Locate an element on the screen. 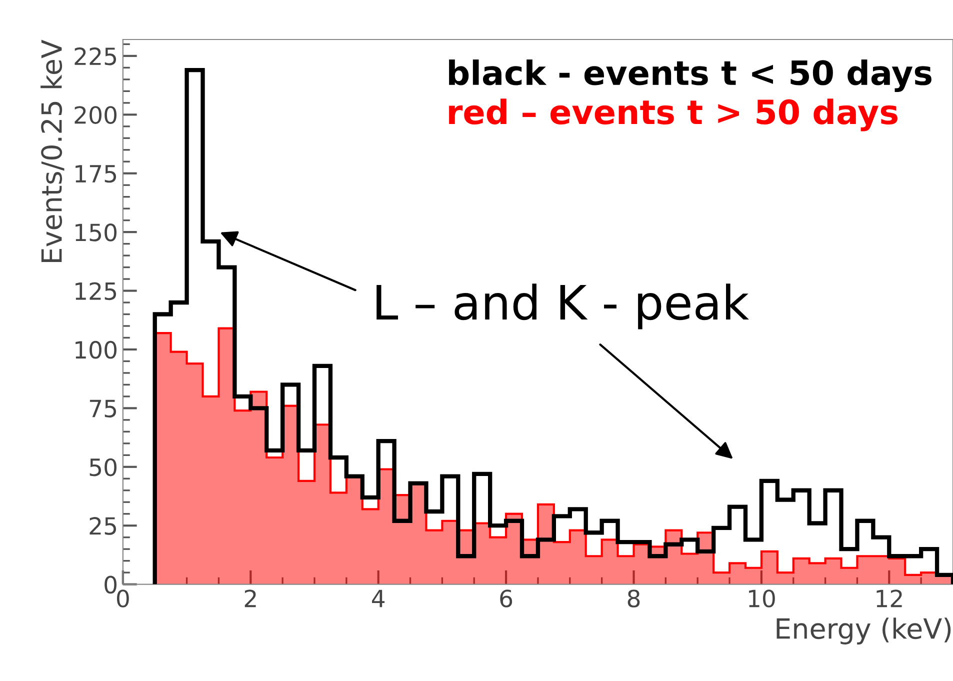 The image size is (953, 681). y-tick-label: 0 is located at coordinates (110, 585).